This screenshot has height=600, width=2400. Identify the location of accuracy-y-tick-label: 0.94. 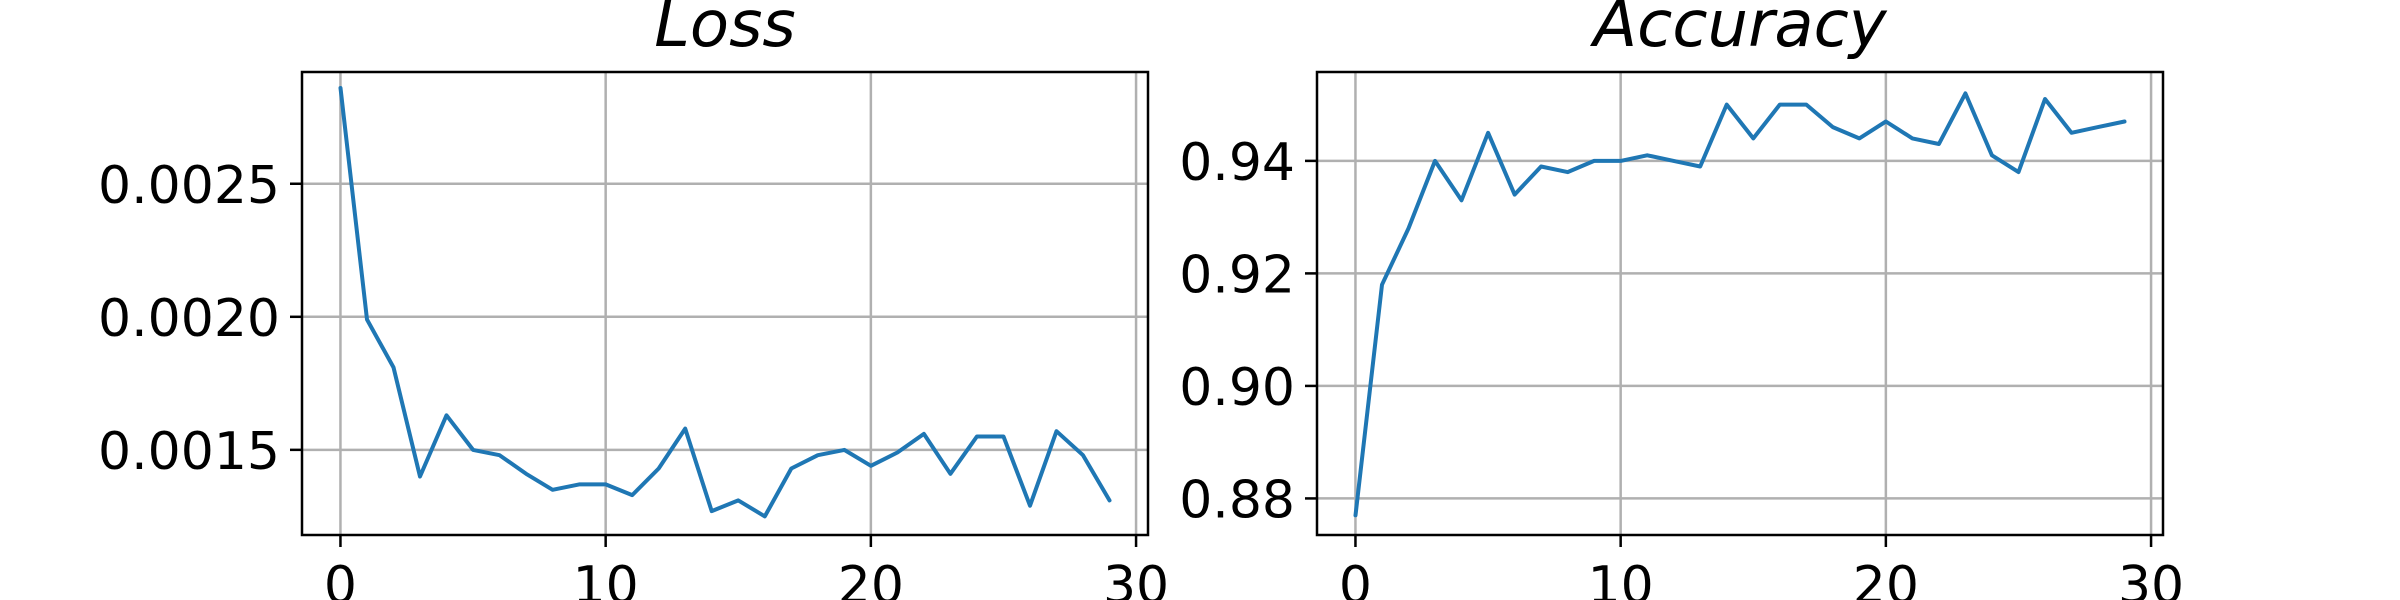
(1237, 163).